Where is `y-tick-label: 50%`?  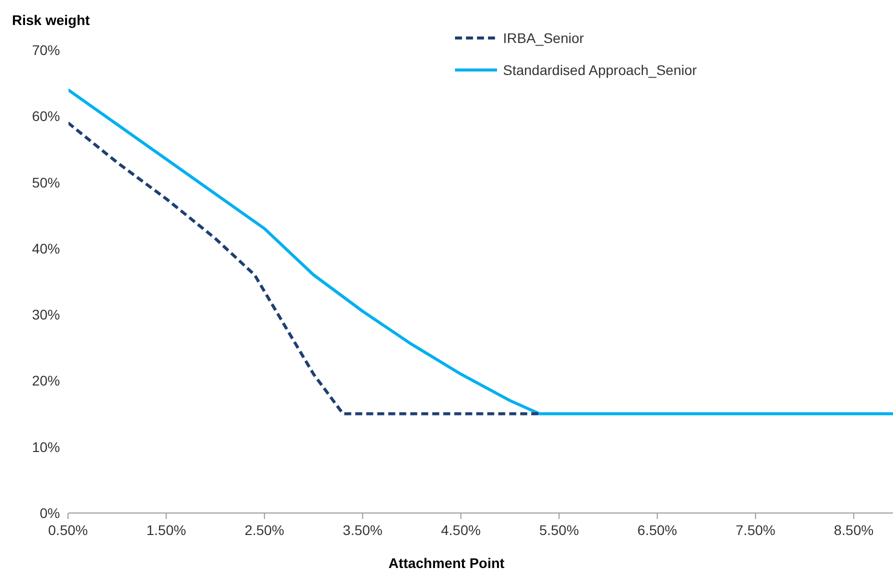 y-tick-label: 50% is located at coordinates (46, 182).